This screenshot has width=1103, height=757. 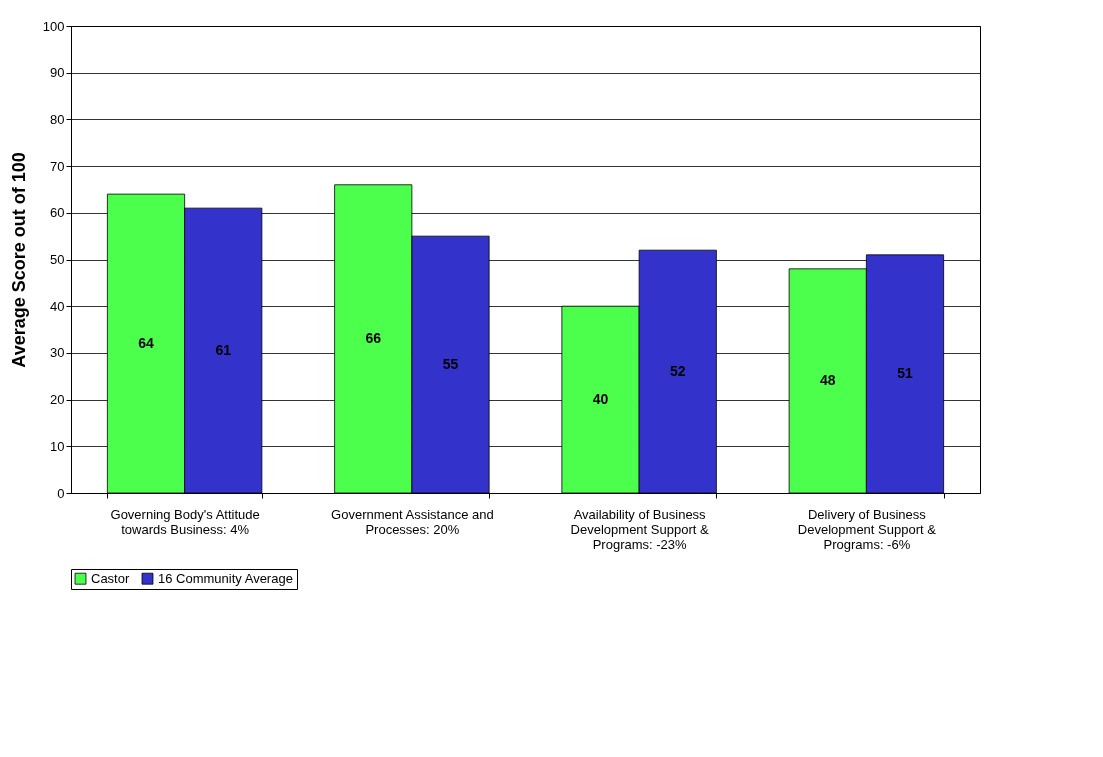 I want to click on y-tick-label: 70, so click(x=57, y=166).